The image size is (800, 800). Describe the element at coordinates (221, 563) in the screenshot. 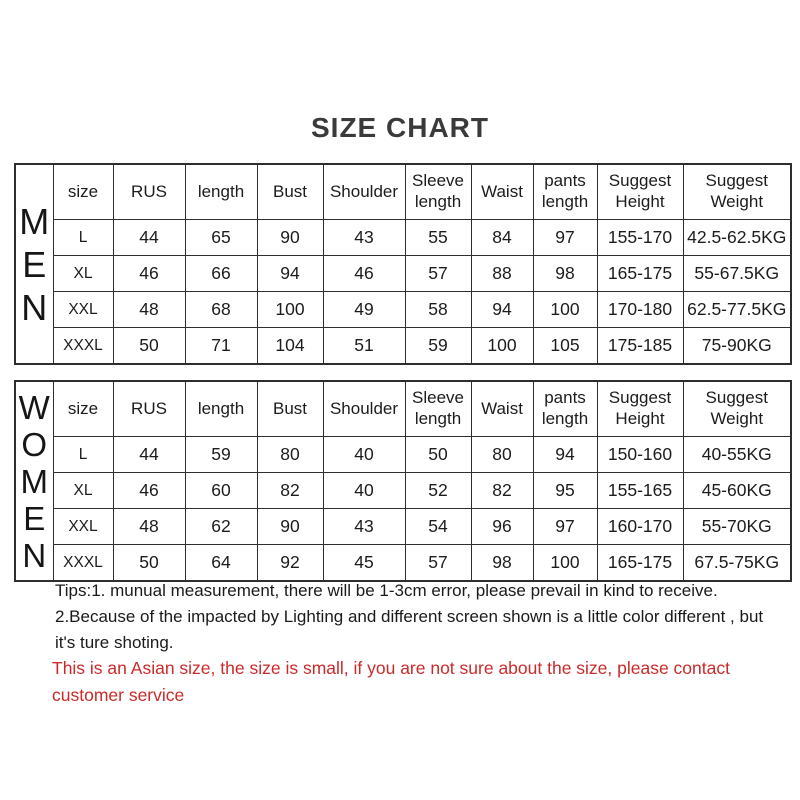

I see `table-cell: 64` at that location.